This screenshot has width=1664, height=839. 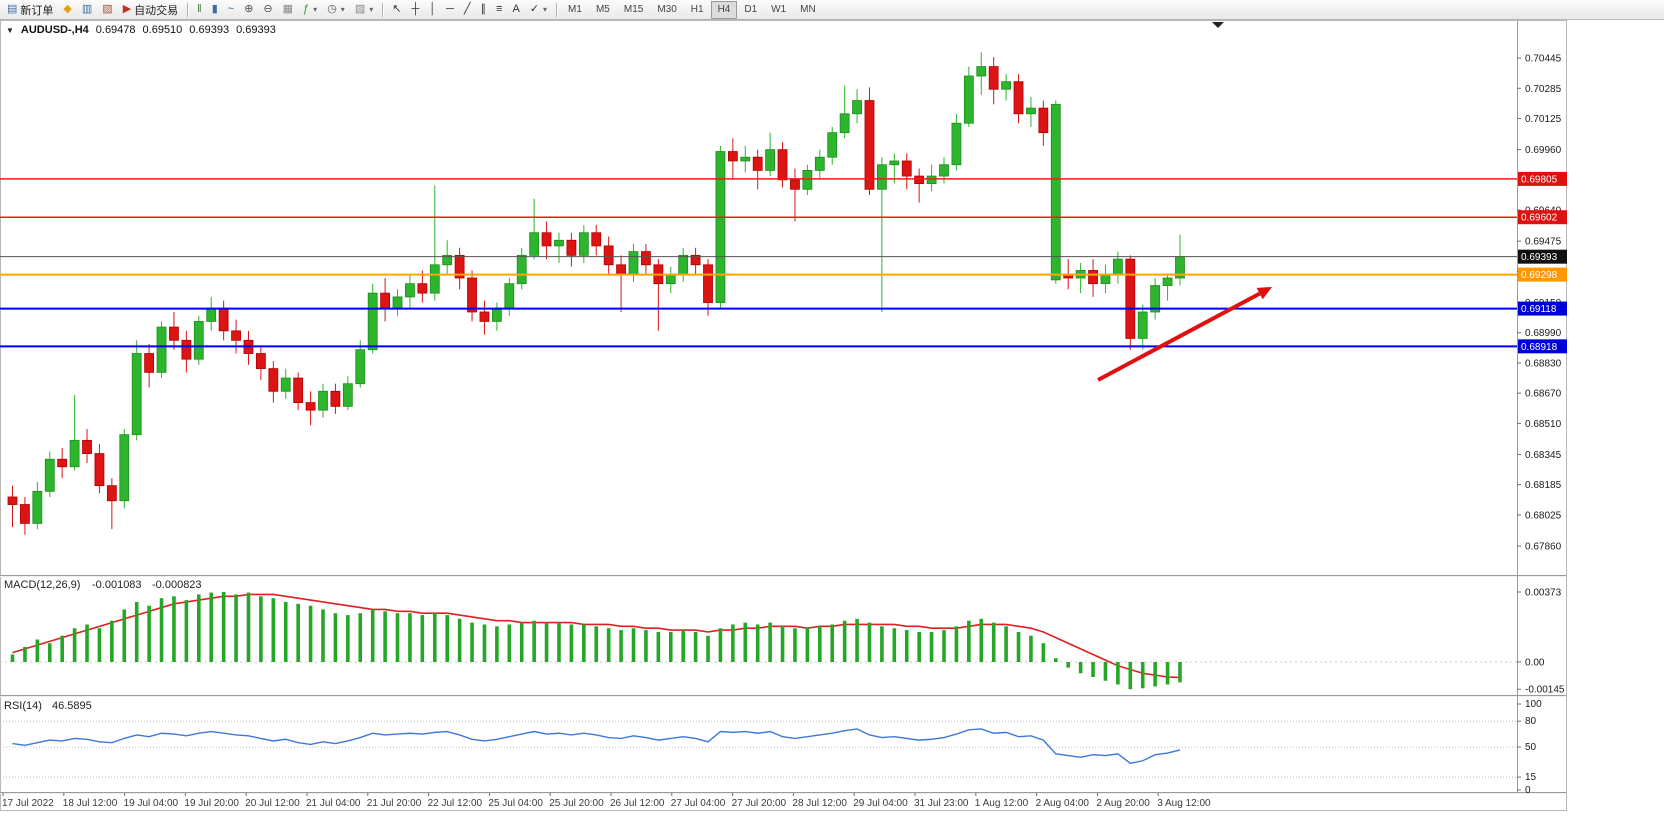 What do you see at coordinates (117, 585) in the screenshot?
I see `svg-text: -0.001083` at bounding box center [117, 585].